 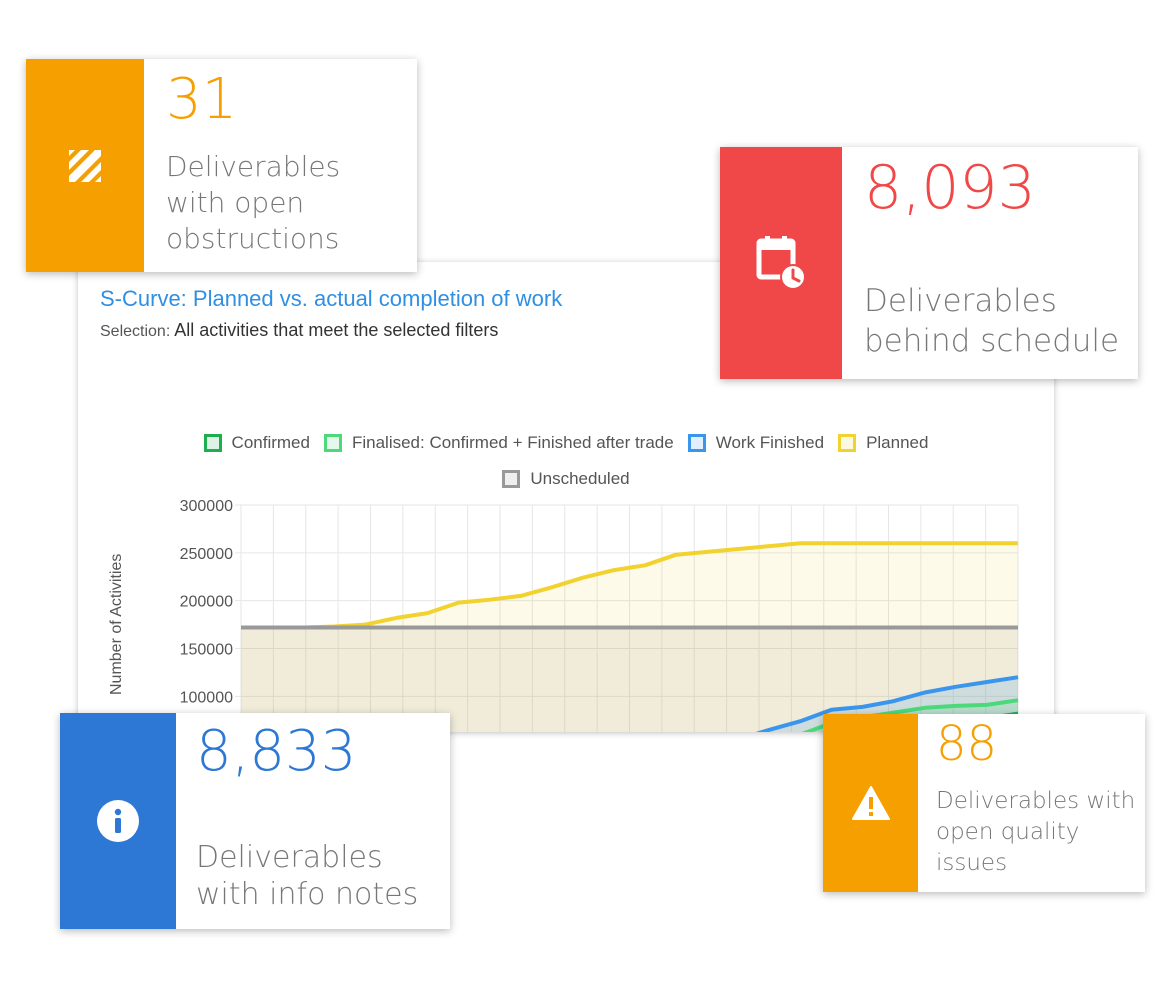 I want to click on card-schedule-side, so click(x=781, y=263).